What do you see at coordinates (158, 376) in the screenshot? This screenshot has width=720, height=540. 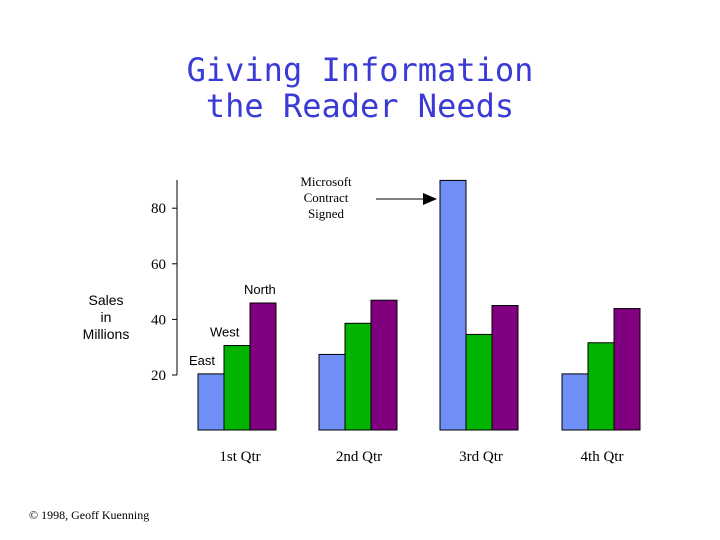 I see `y-tick-label: 20` at bounding box center [158, 376].